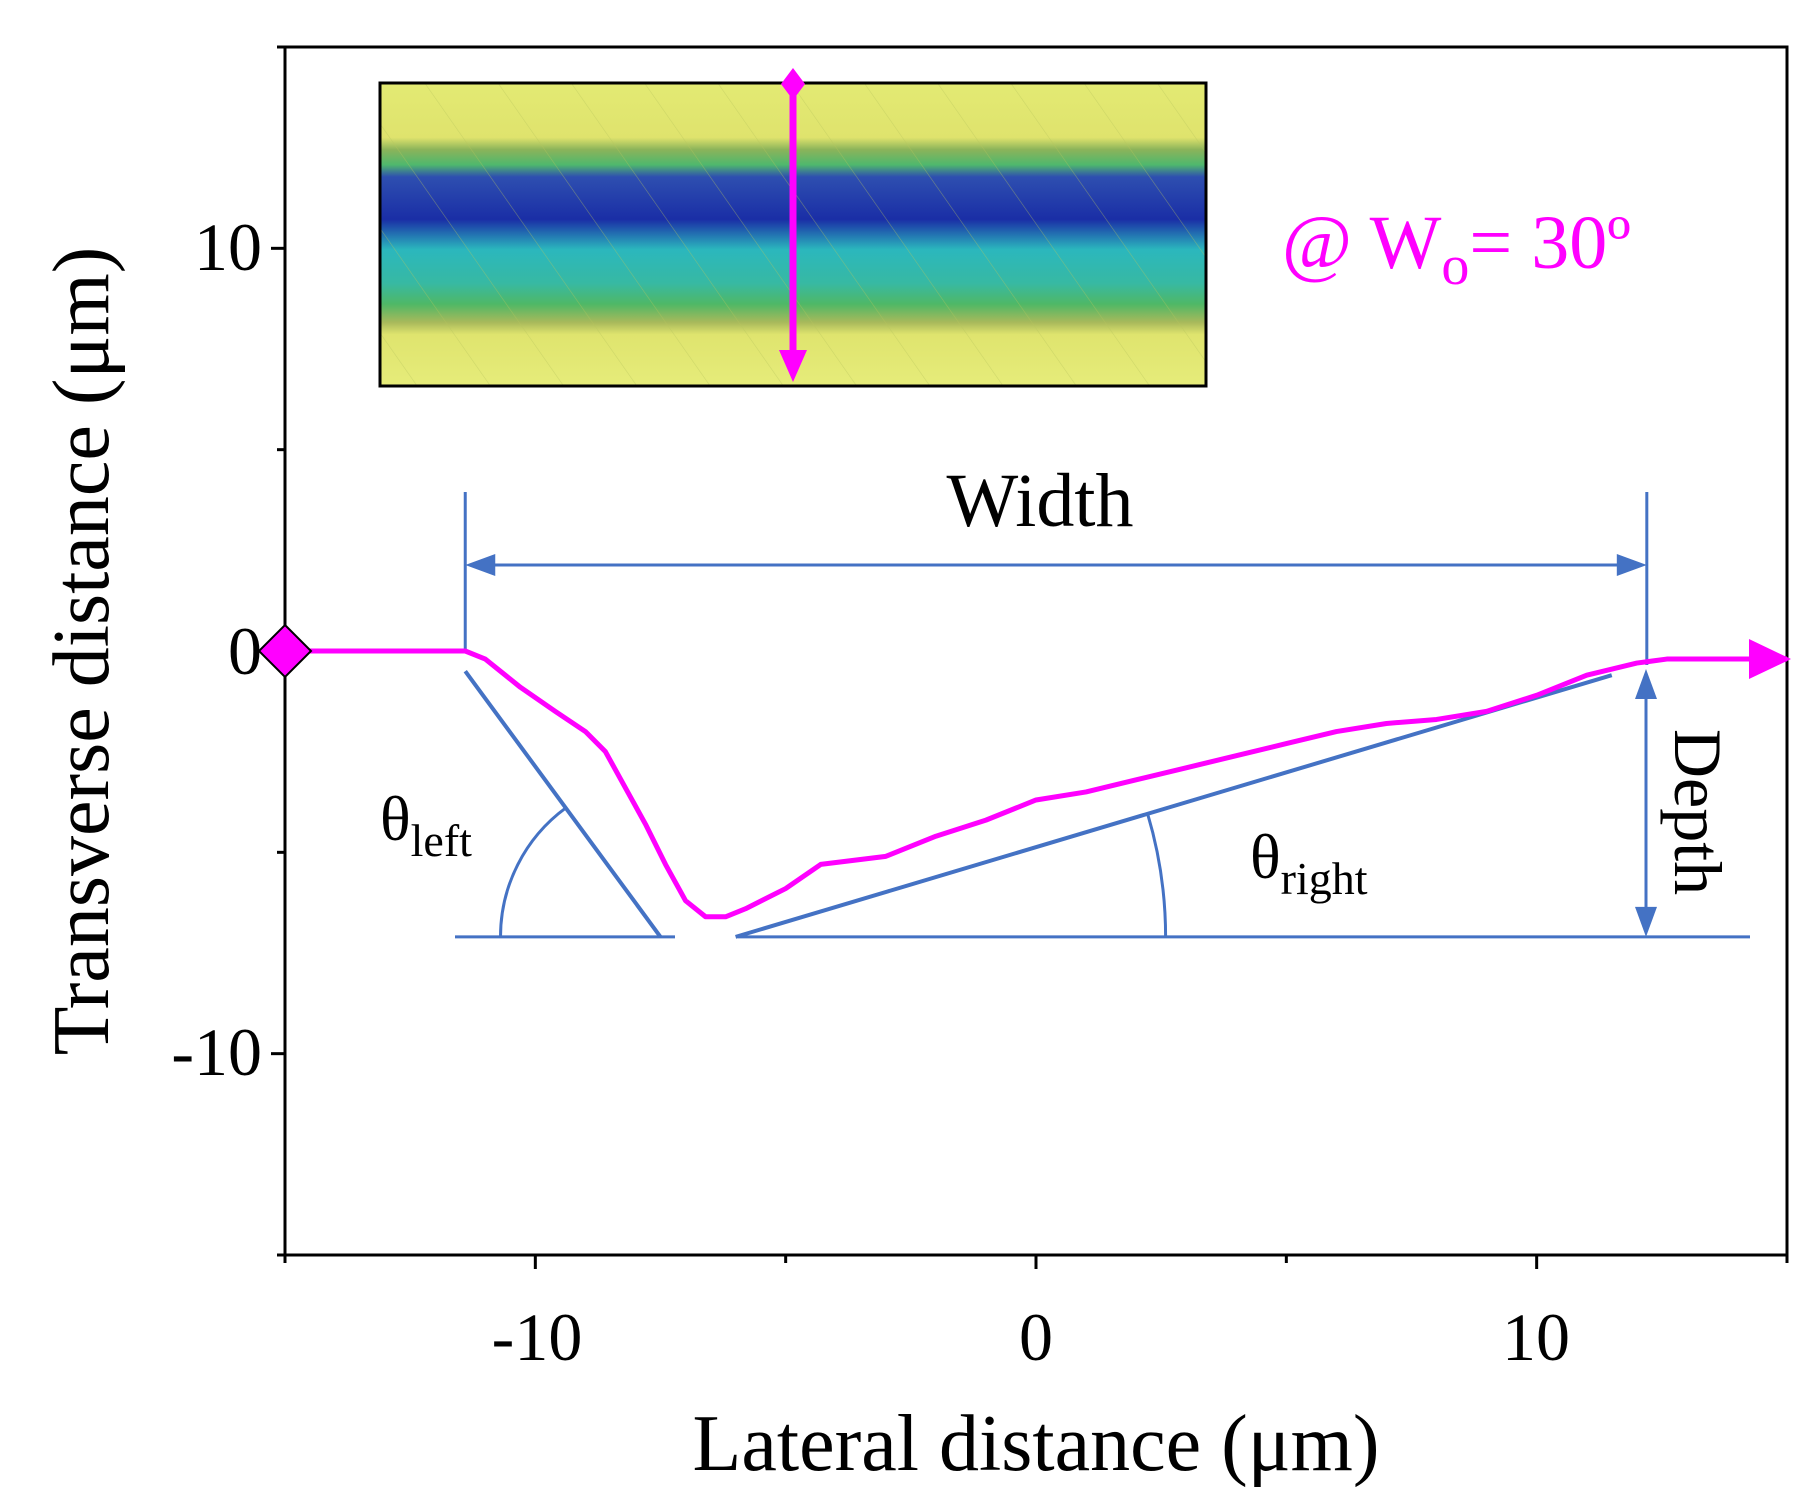  I want to click on series-end-arrowhead, so click(1770, 659).